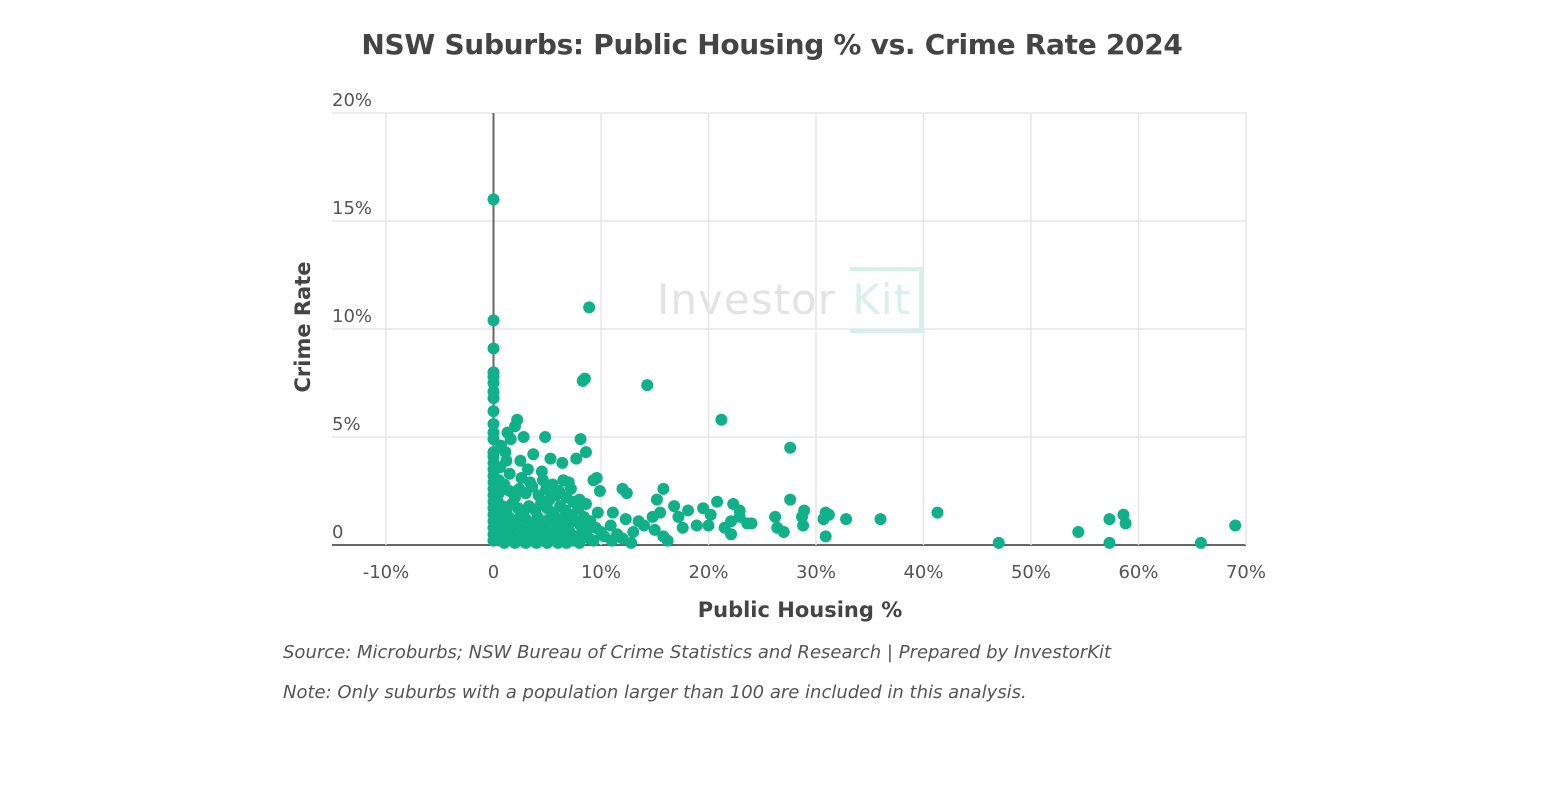 The width and height of the screenshot is (1544, 800). I want to click on x-tick-label: 10%, so click(601, 572).